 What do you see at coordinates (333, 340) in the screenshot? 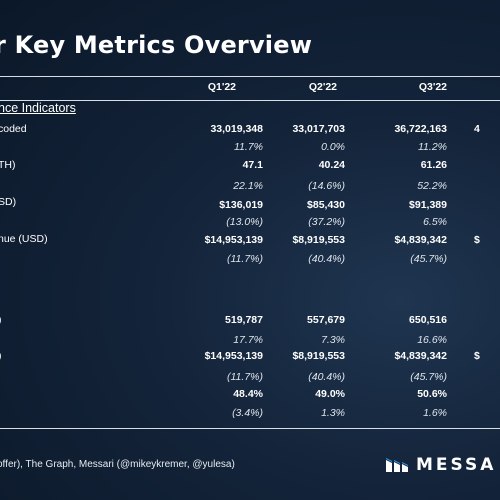
I see `pct-cell: 7.3%` at bounding box center [333, 340].